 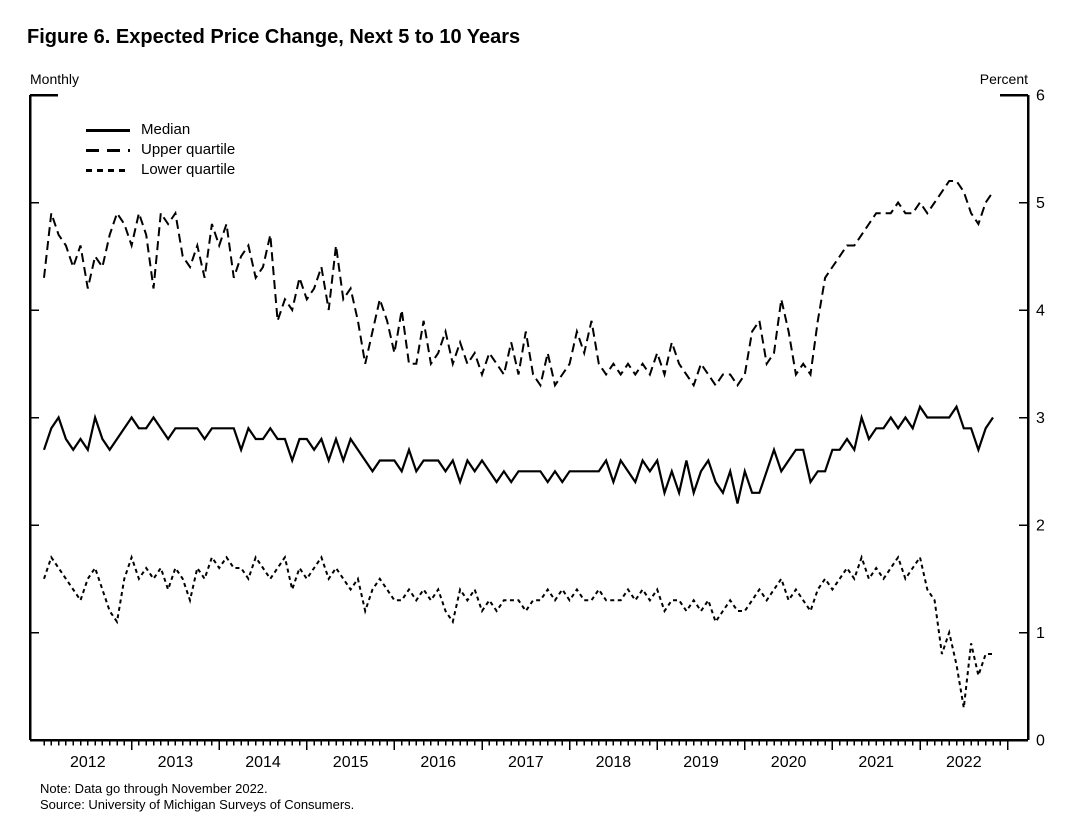 I want to click on y-axis-tick-label: 4, so click(x=1040, y=311).